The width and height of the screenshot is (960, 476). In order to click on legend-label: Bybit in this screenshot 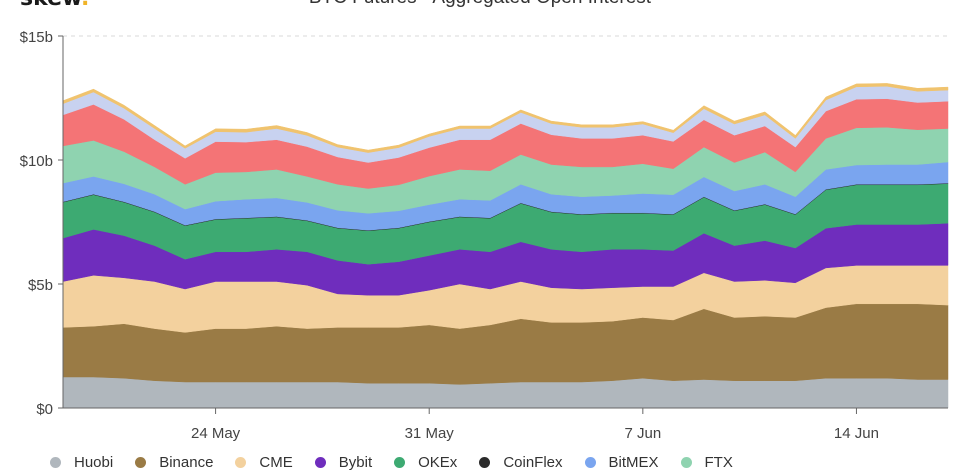, I will do `click(355, 462)`.